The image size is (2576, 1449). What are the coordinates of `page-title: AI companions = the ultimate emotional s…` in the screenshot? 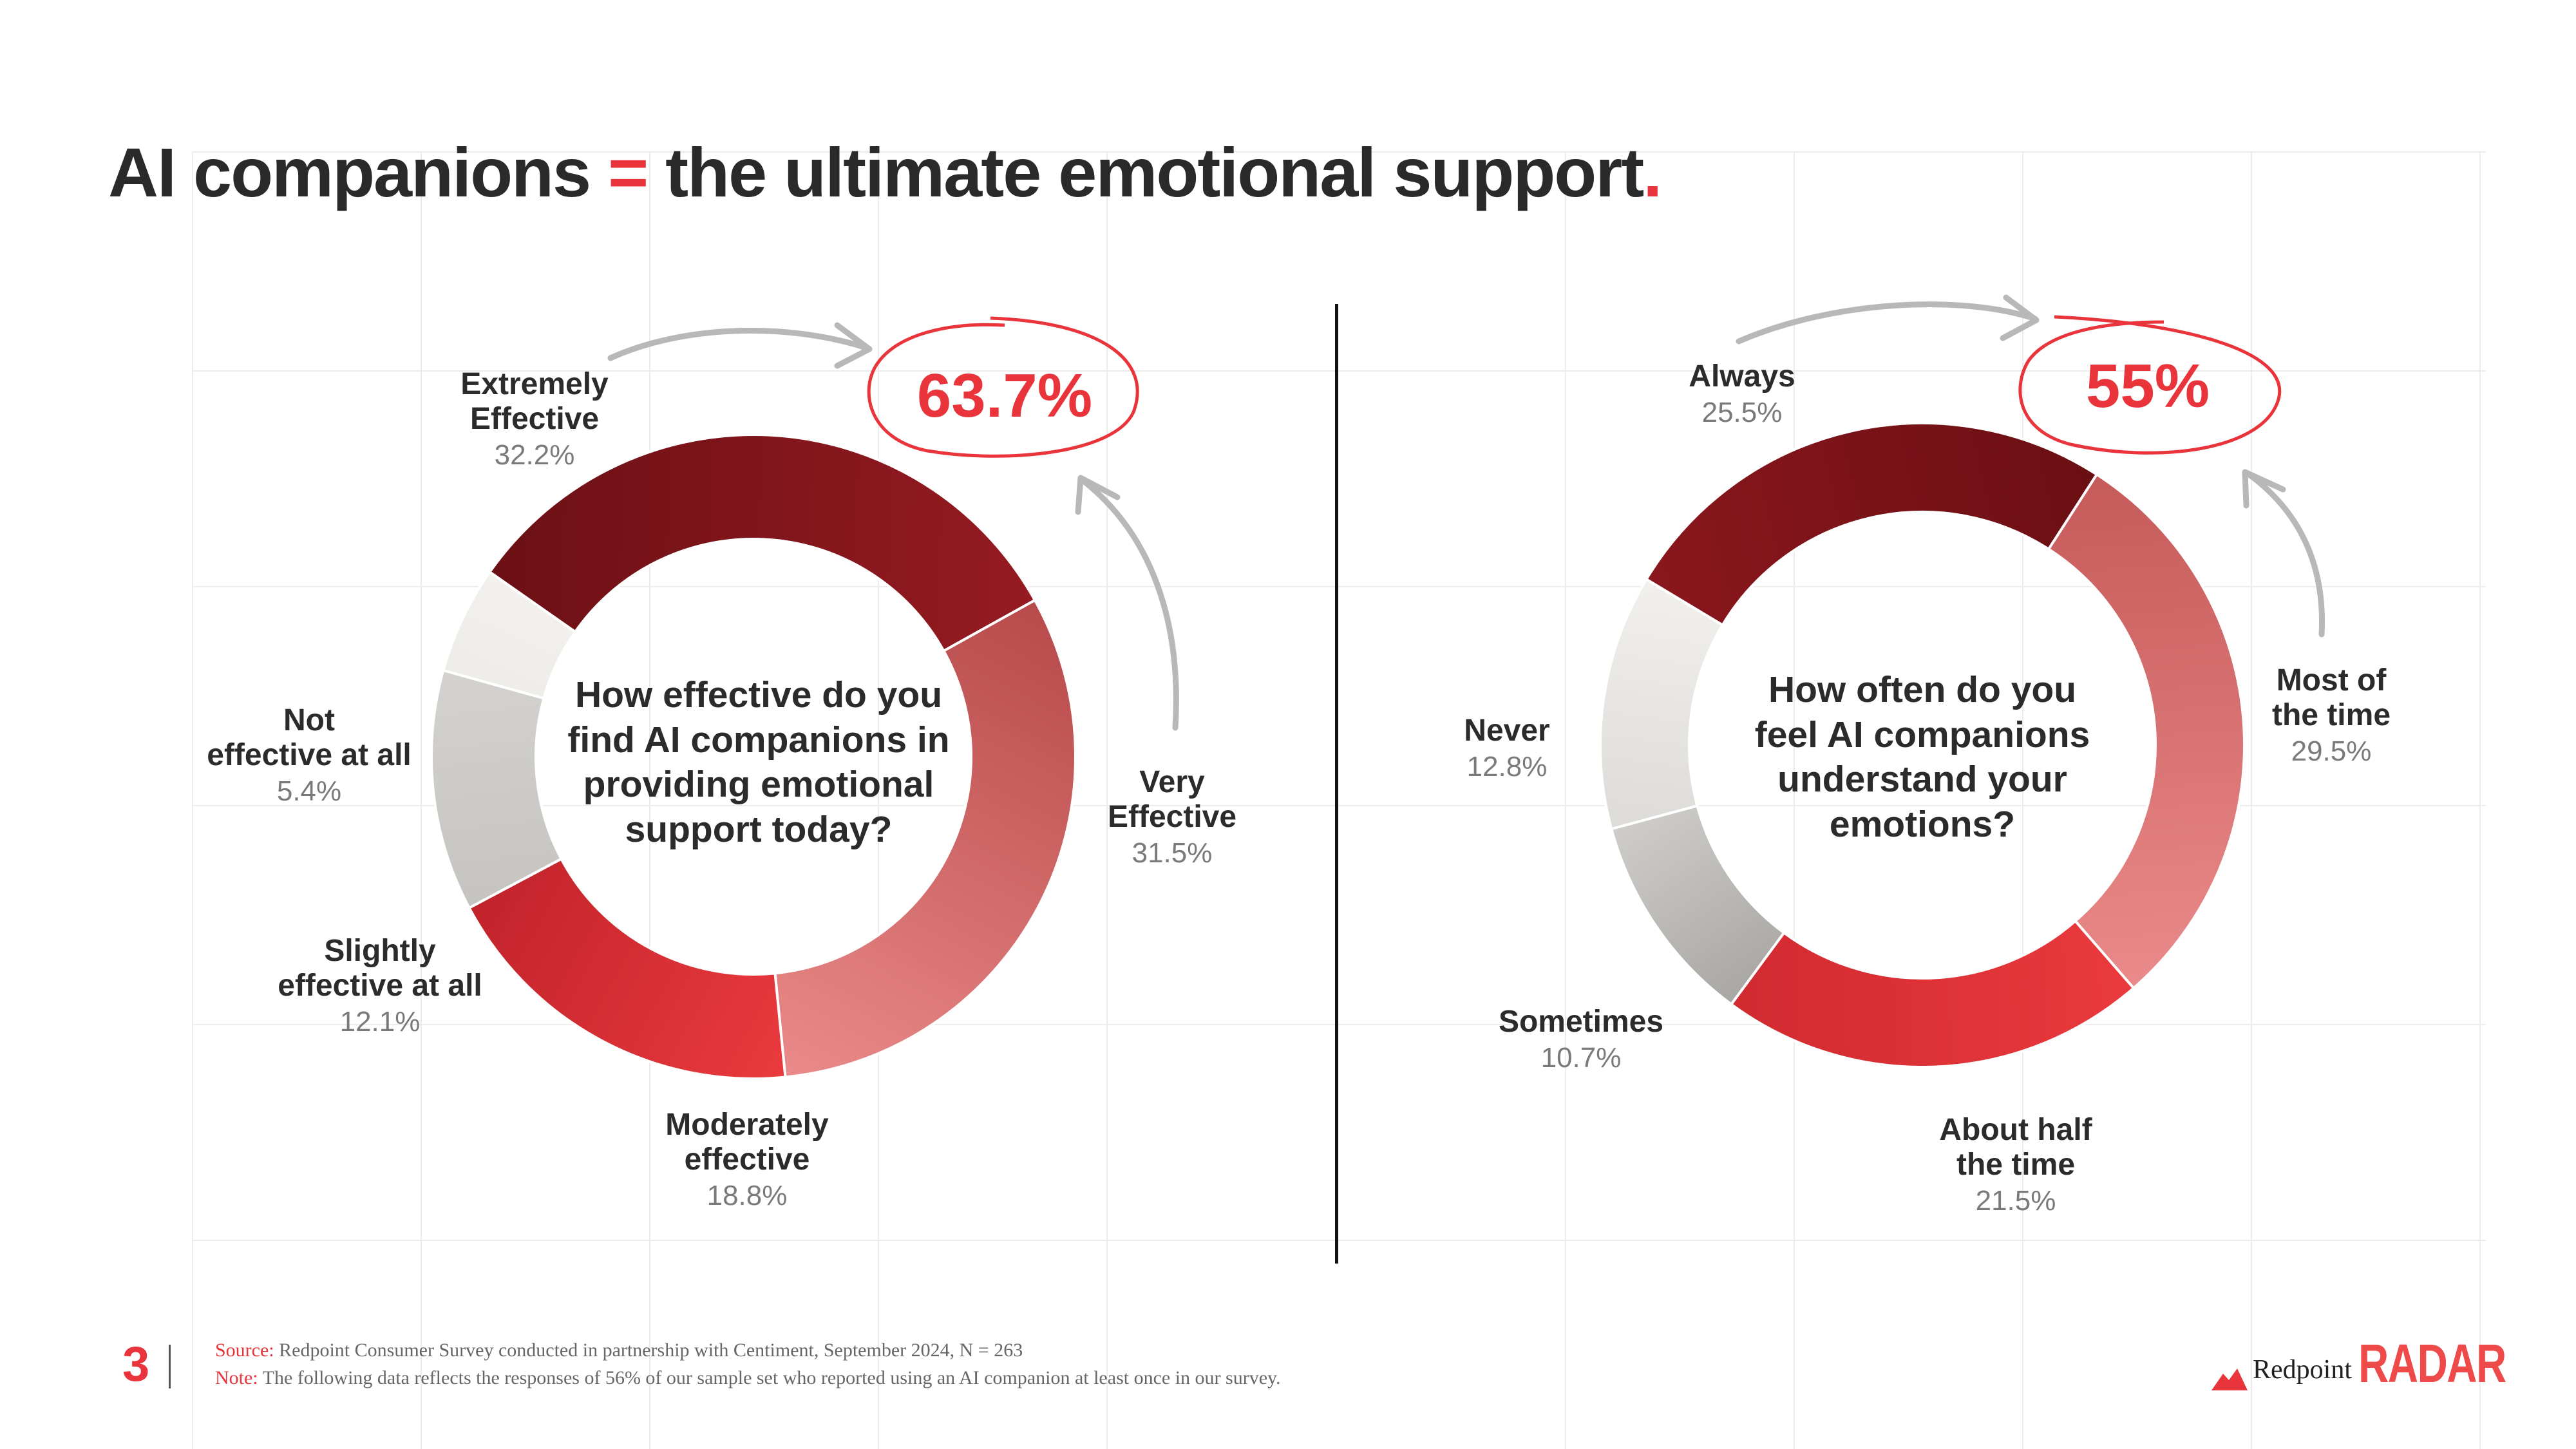 It's located at (885, 173).